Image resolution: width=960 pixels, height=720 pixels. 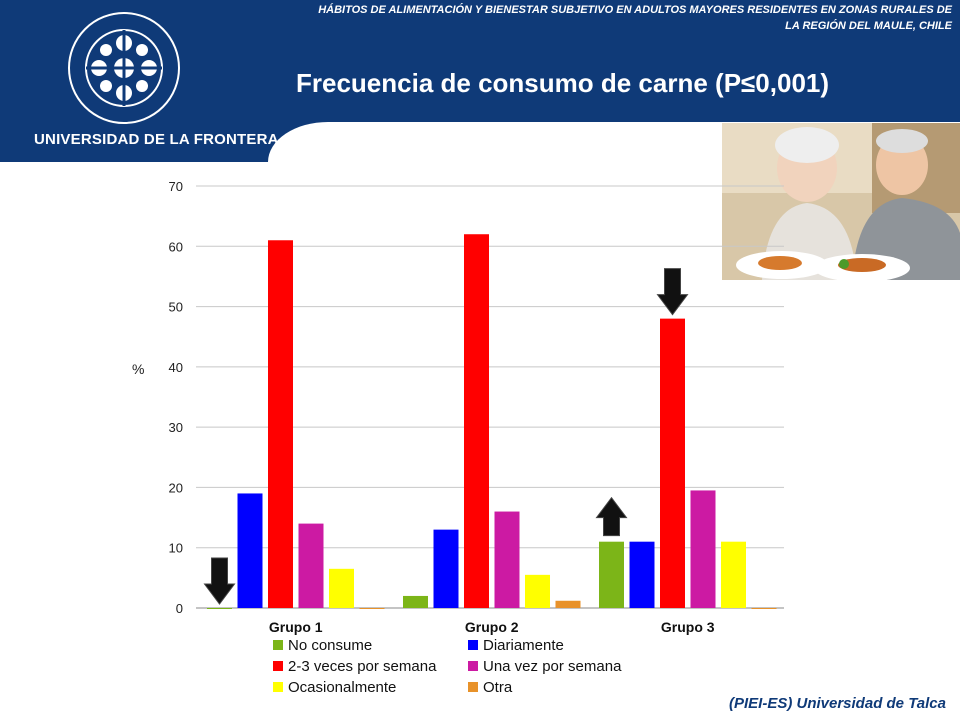 What do you see at coordinates (296, 627) in the screenshot?
I see `category-label: Grupo 1` at bounding box center [296, 627].